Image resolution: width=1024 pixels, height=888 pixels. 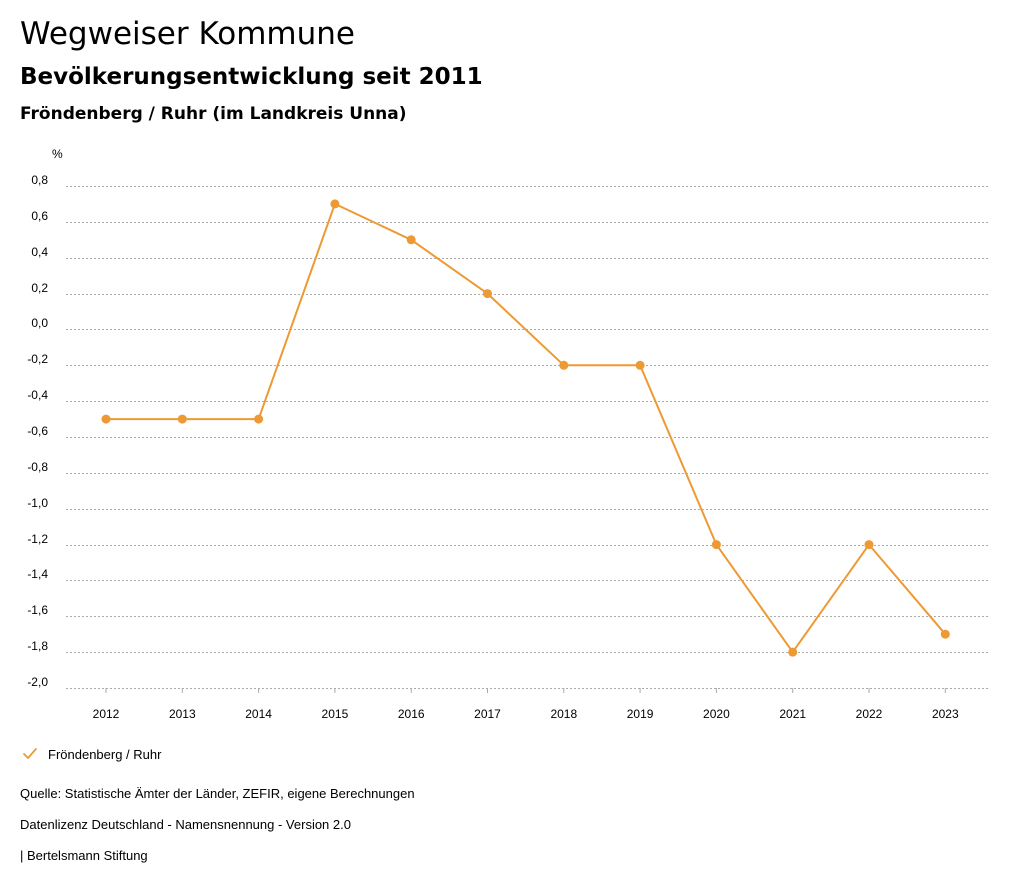 What do you see at coordinates (869, 714) in the screenshot?
I see `x-tick-label: 2022` at bounding box center [869, 714].